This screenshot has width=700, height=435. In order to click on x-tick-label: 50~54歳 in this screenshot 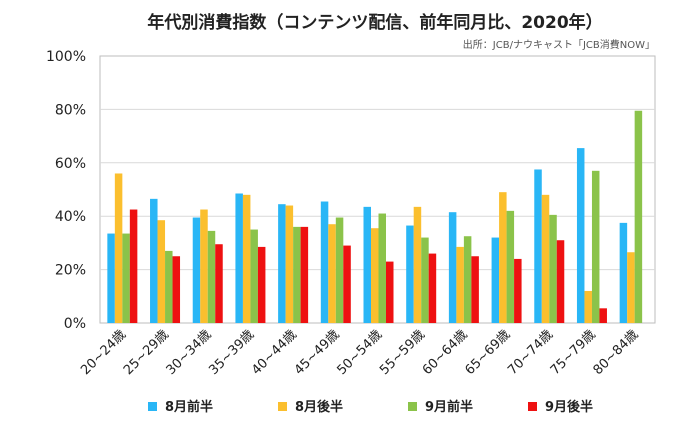, I will do `click(359, 352)`.